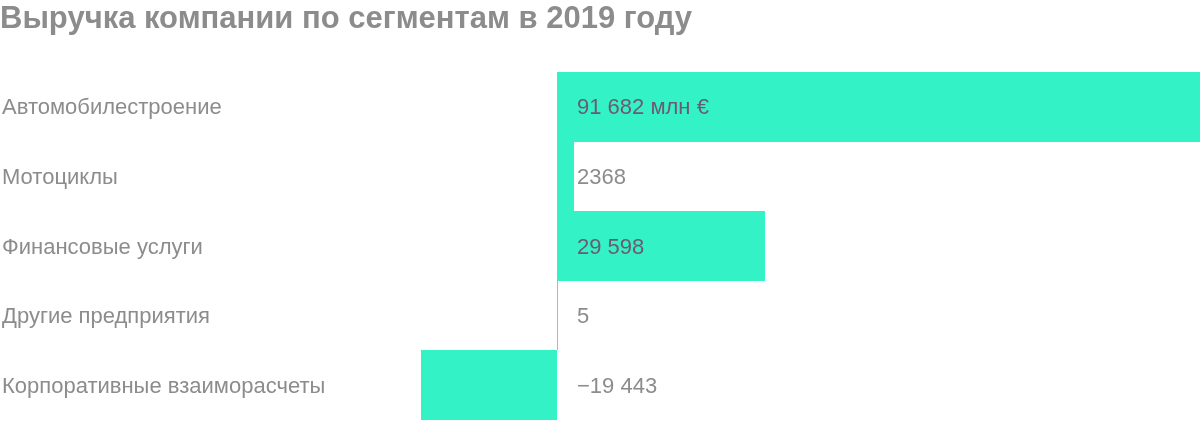  Describe the element at coordinates (102, 246) in the screenshot. I see `y-tick-label: Финансовые услуги` at that location.